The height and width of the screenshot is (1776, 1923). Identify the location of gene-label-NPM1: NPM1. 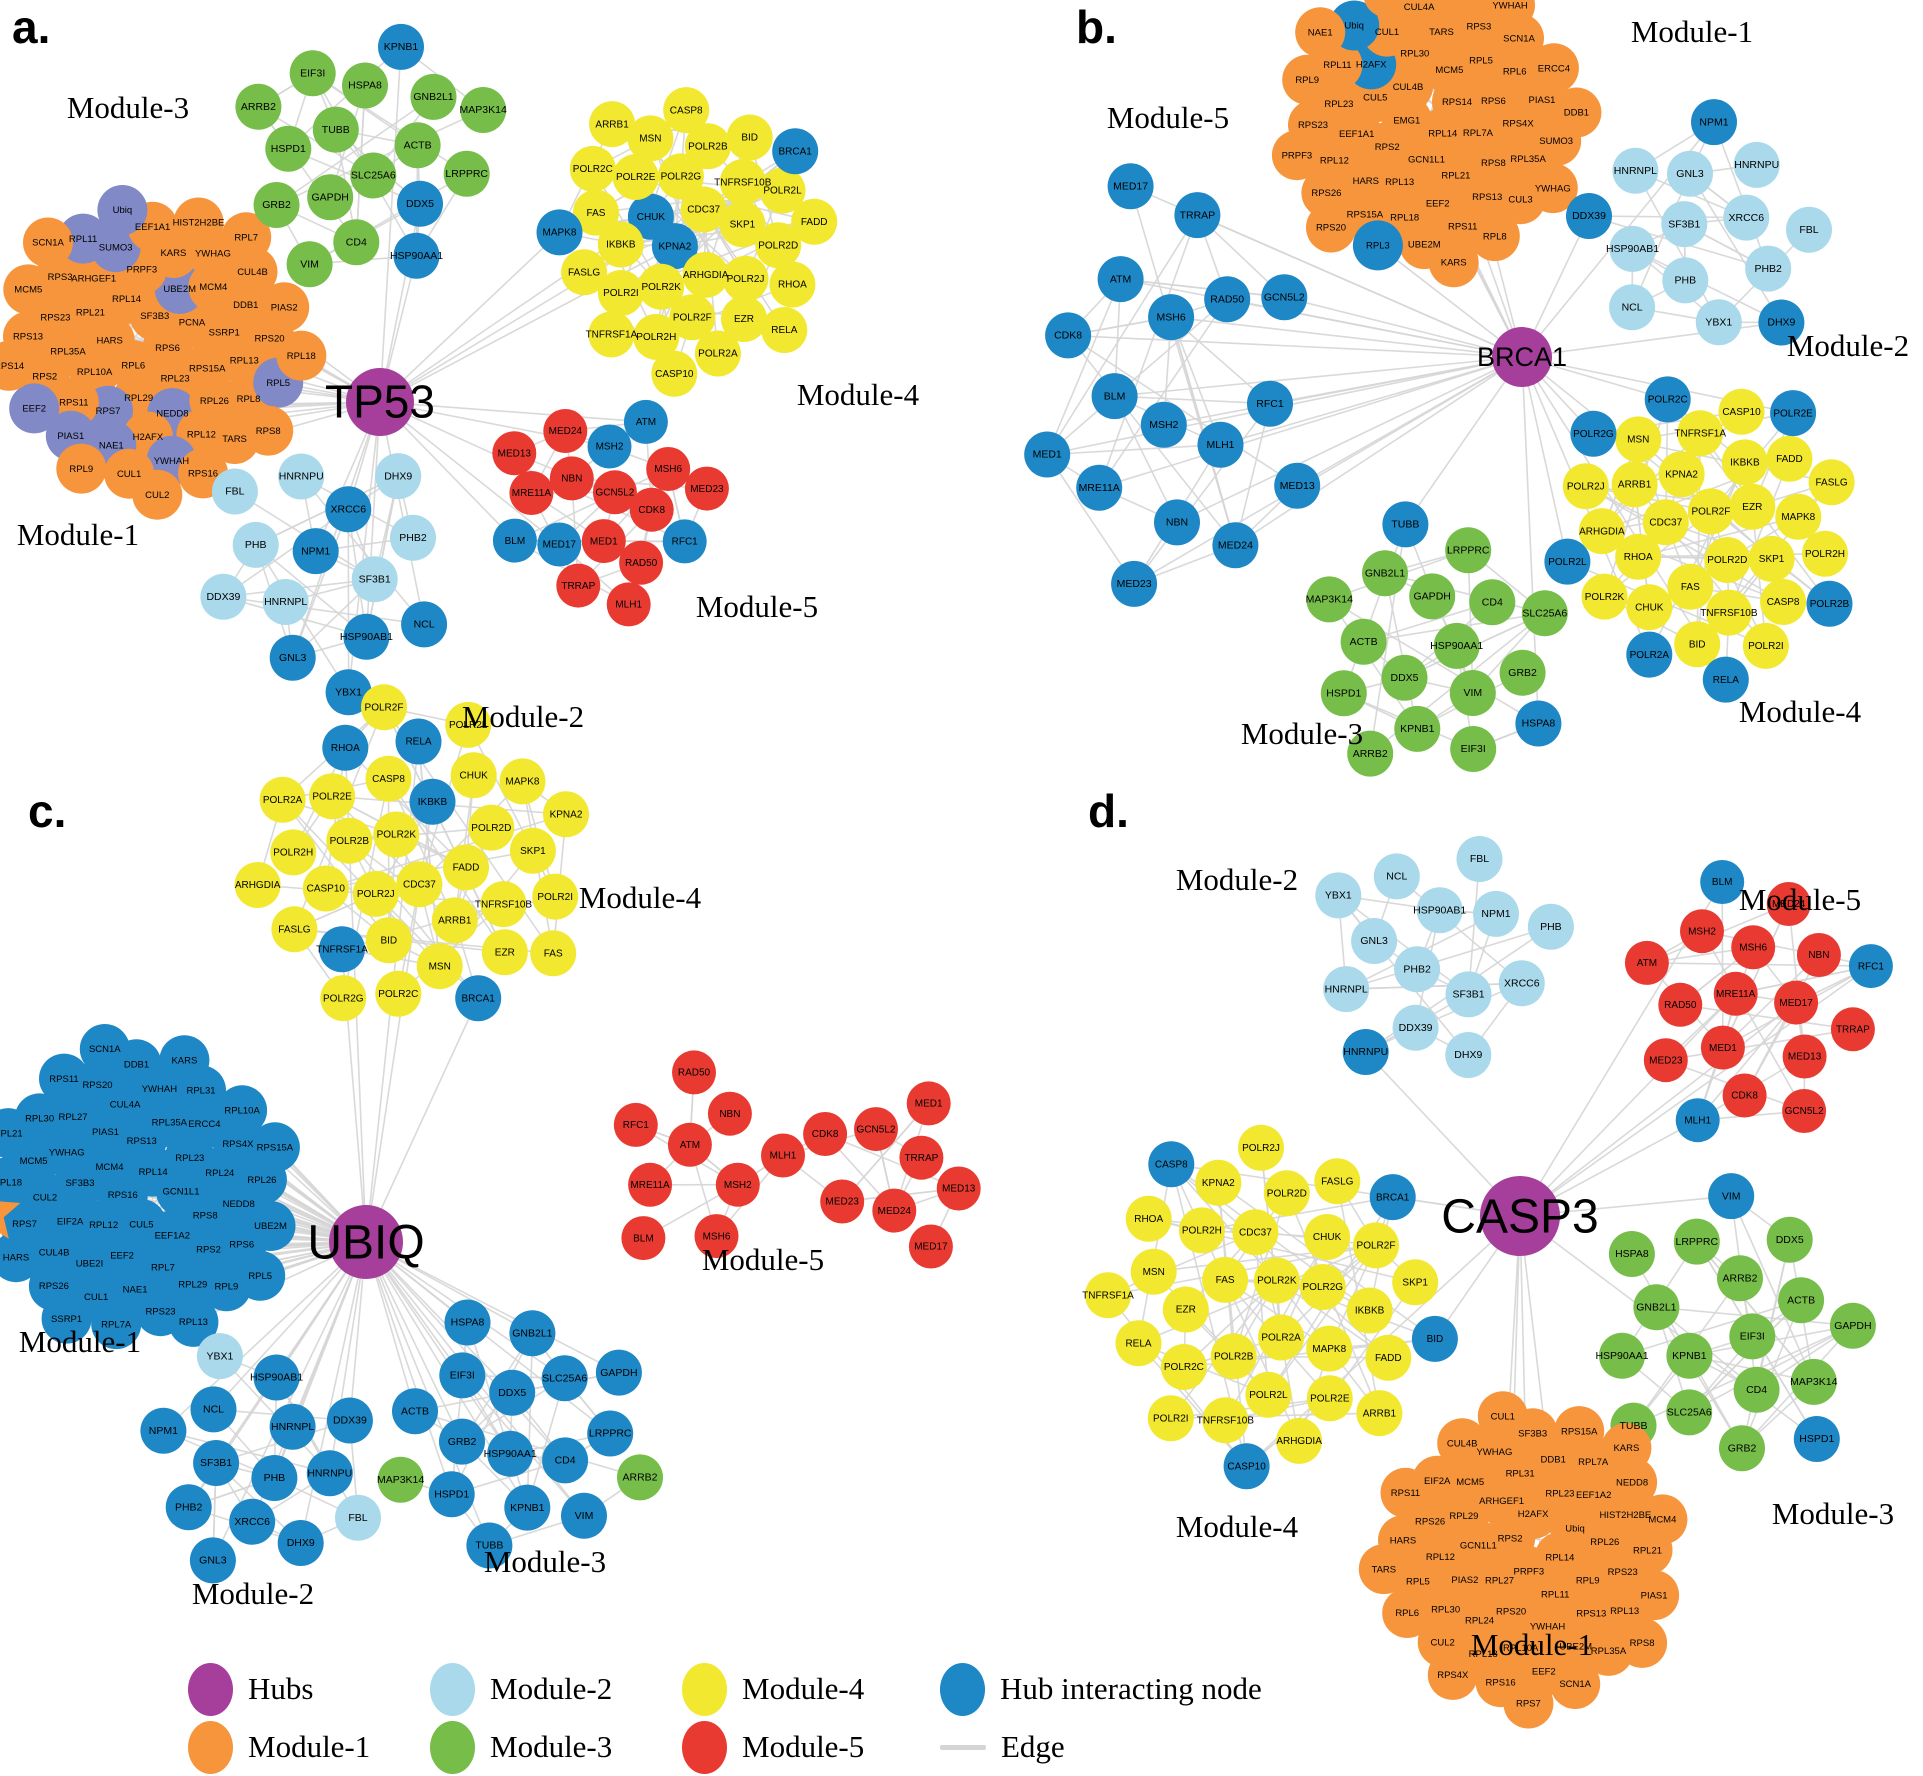
(1495, 914).